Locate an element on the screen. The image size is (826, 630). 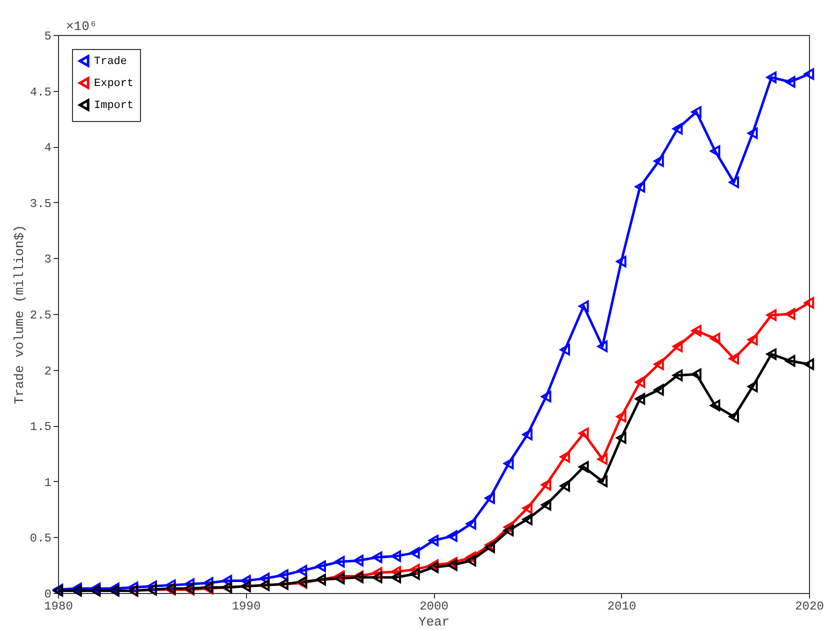
y-tick-label: 4.5 is located at coordinates (41, 92).